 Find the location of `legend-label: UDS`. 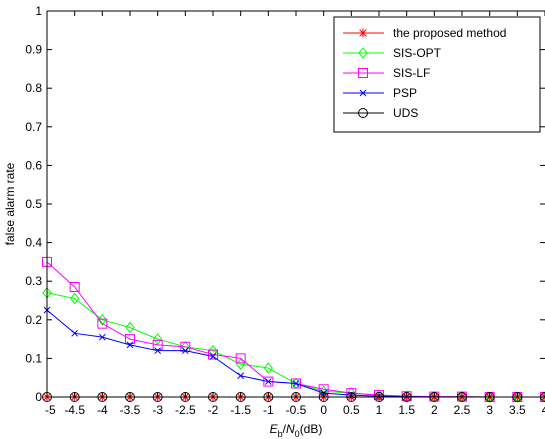

legend-label: UDS is located at coordinates (405, 113).